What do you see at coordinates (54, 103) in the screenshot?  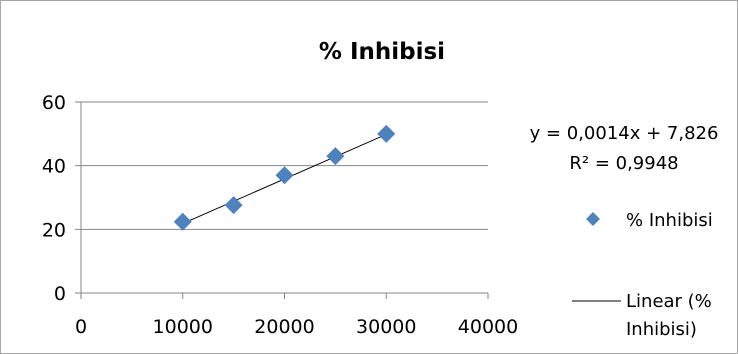 I see `y-tick-label-3: 60` at bounding box center [54, 103].